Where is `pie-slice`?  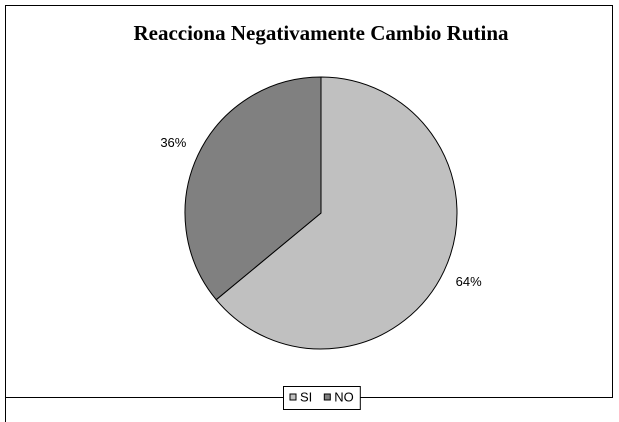
pie-slice is located at coordinates (253, 188).